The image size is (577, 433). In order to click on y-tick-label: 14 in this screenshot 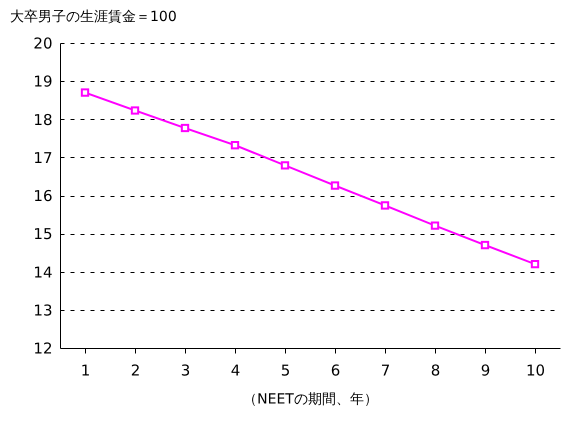, I will do `click(42, 272)`.